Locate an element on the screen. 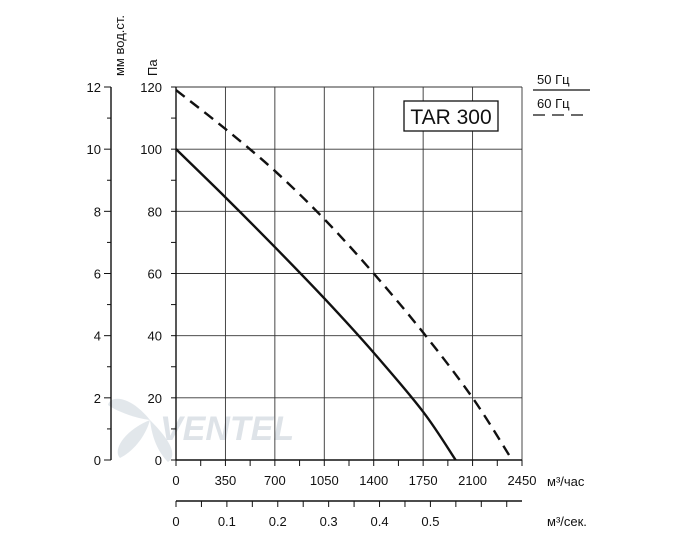 The image size is (687, 539). y-primary-tick-label: 20 is located at coordinates (155, 398).